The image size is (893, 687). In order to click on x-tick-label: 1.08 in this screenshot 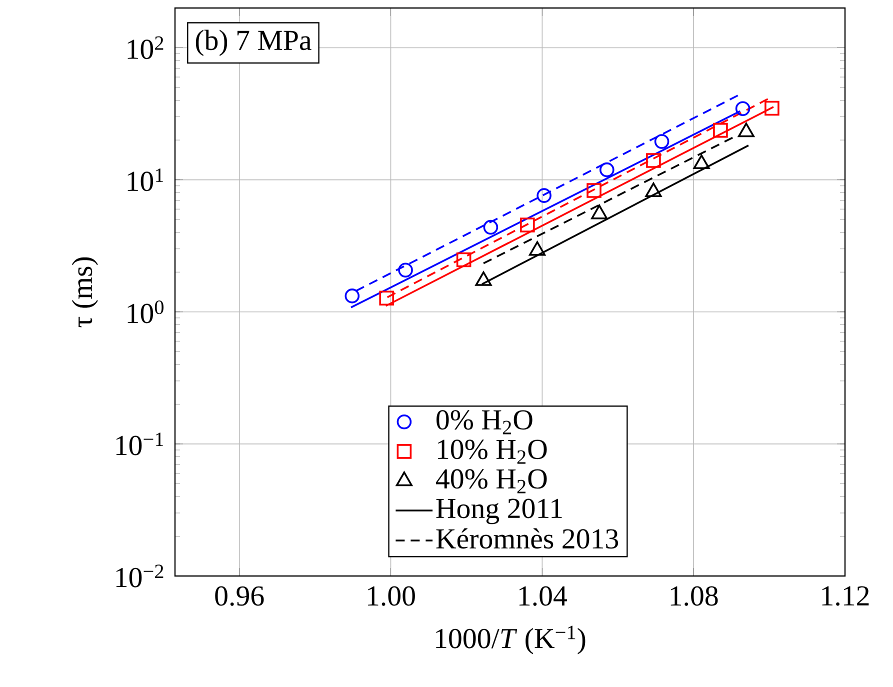, I will do `click(694, 596)`.